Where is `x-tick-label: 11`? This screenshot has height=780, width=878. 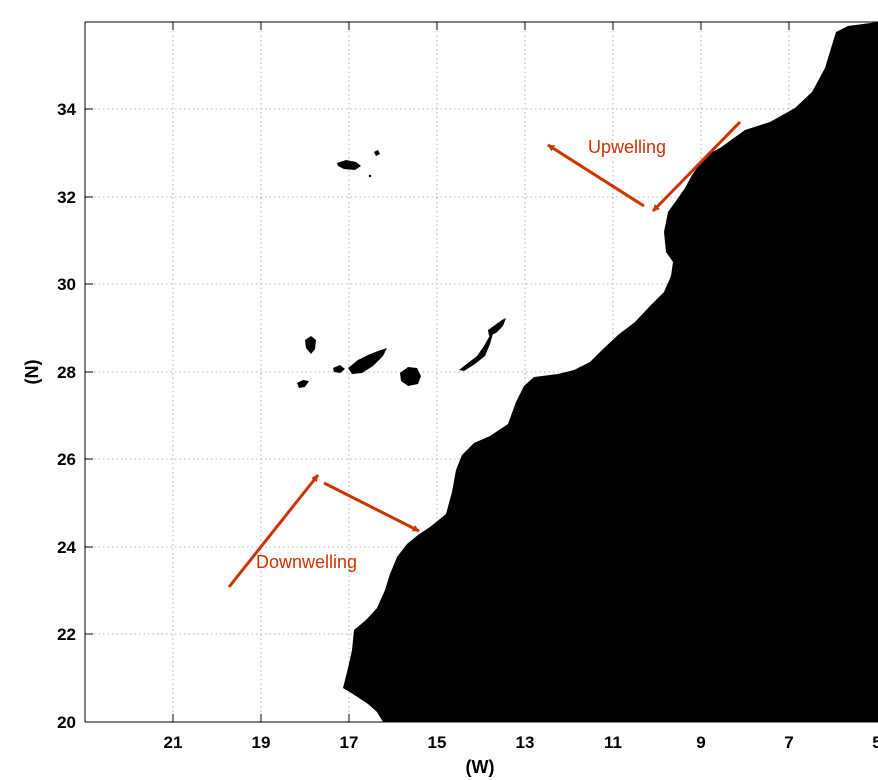
x-tick-label: 11 is located at coordinates (613, 742).